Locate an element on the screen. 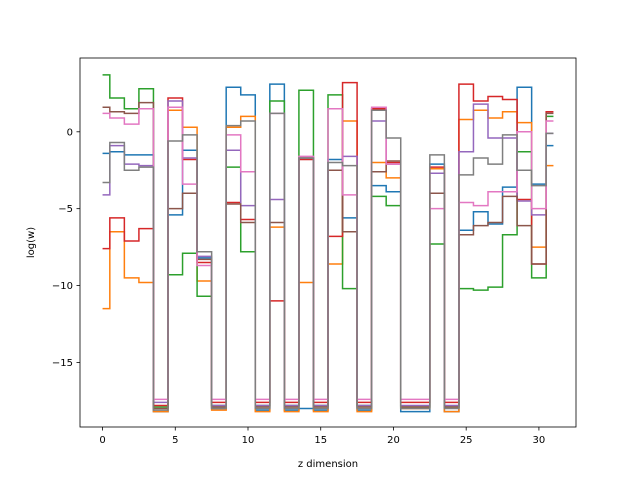 The width and height of the screenshot is (640, 480). x-tick-label: 15 is located at coordinates (320, 440).